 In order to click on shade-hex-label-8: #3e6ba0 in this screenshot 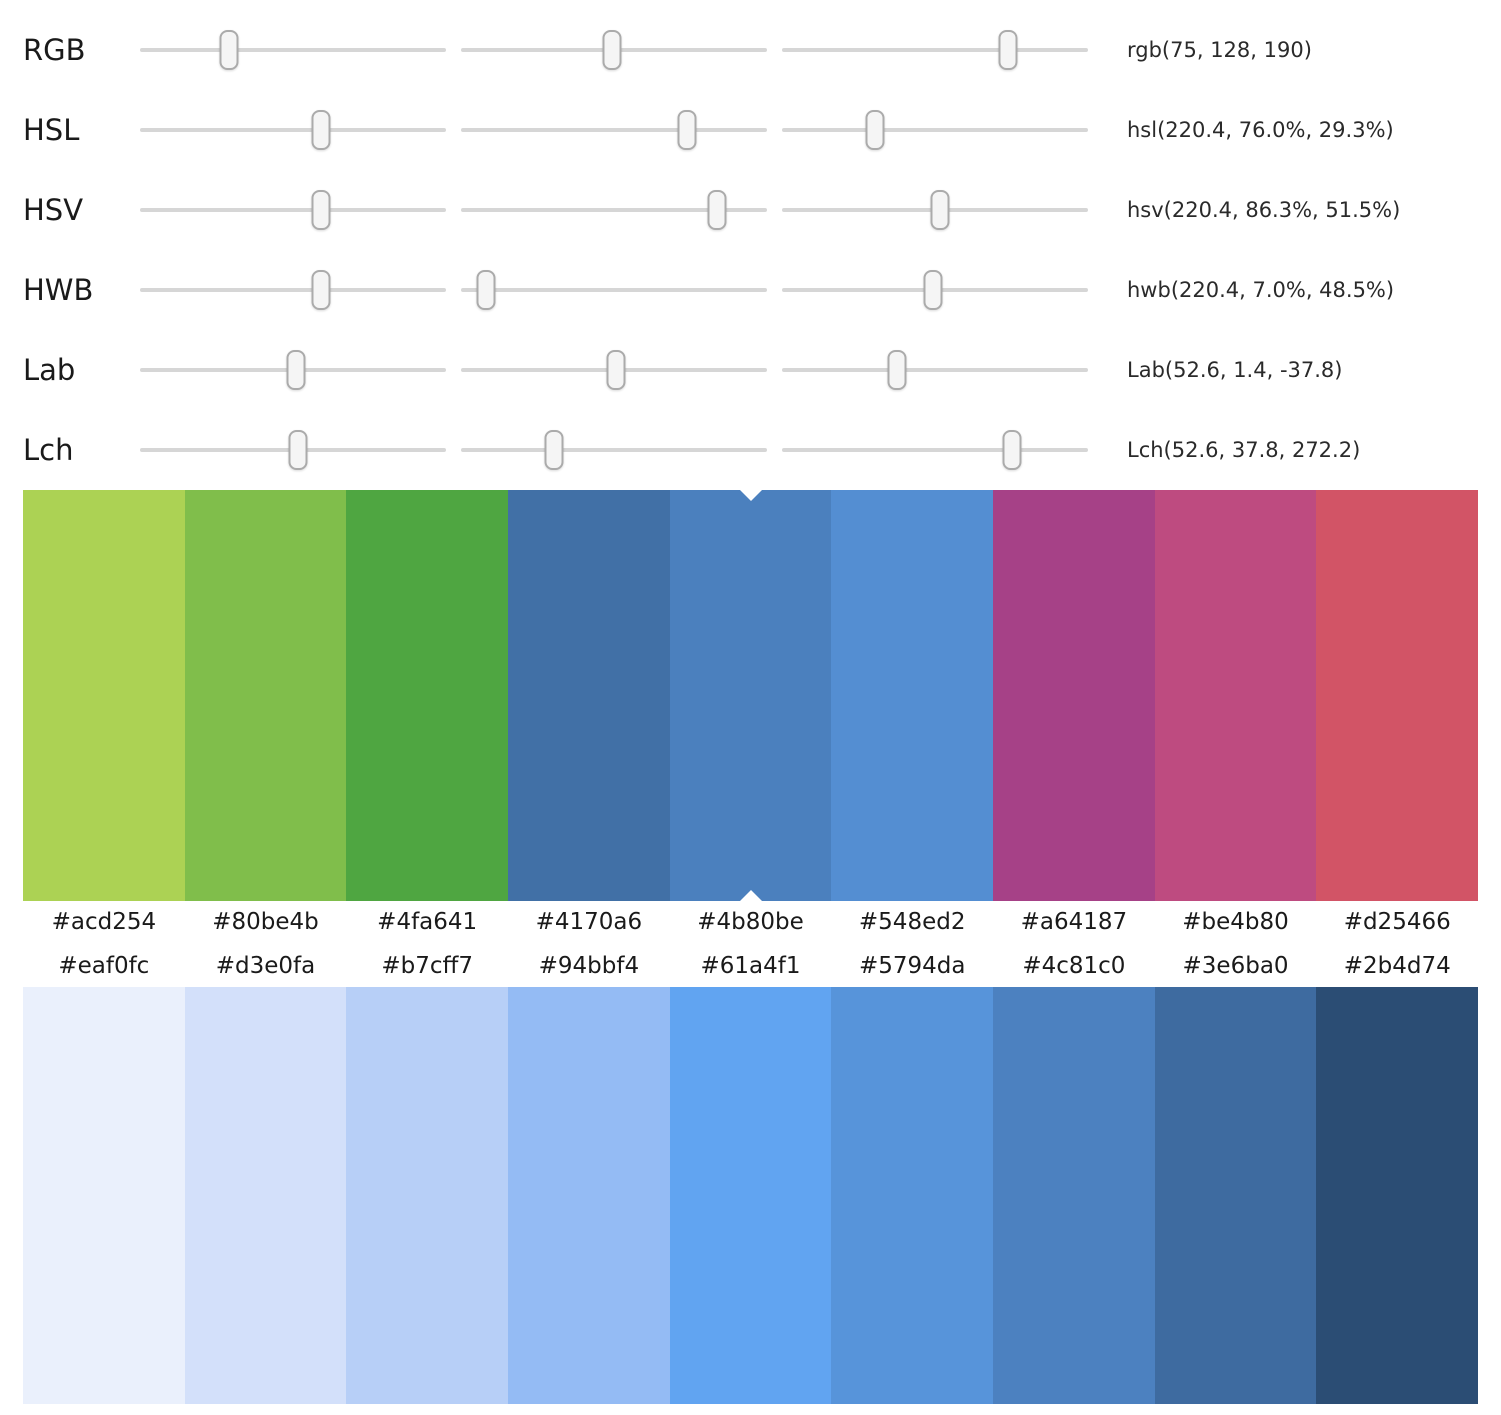, I will do `click(1235, 966)`.